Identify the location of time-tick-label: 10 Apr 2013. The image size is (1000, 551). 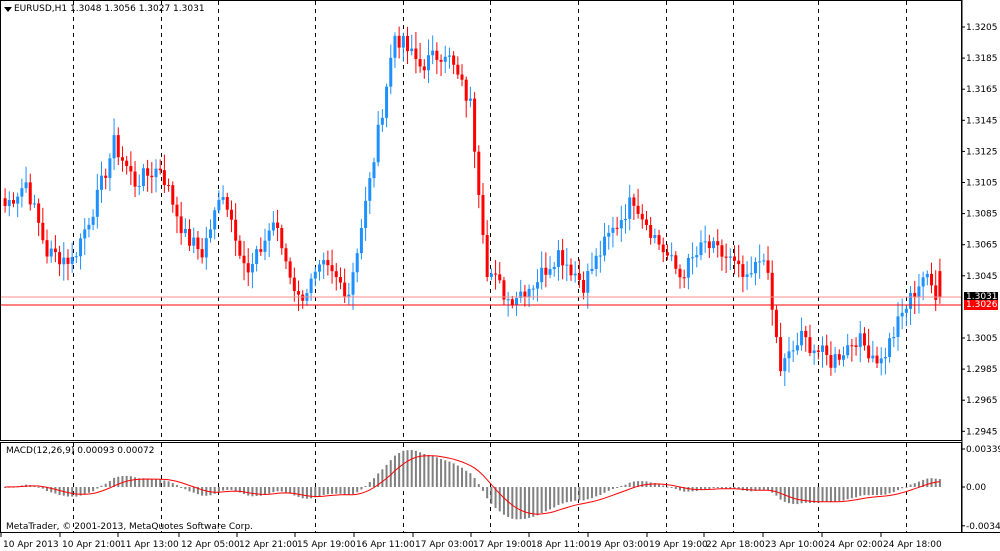
(31, 545).